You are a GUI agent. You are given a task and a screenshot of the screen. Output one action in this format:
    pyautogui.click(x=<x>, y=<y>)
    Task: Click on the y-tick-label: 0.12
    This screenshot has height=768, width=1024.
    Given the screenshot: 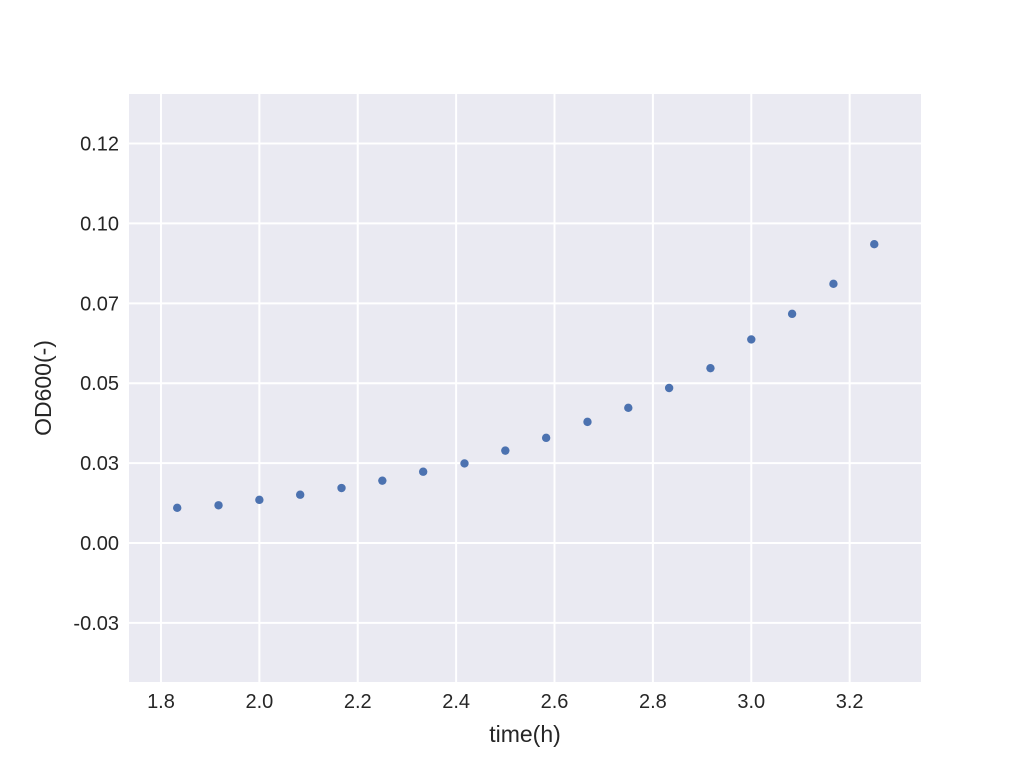 What is the action you would take?
    pyautogui.click(x=99, y=145)
    